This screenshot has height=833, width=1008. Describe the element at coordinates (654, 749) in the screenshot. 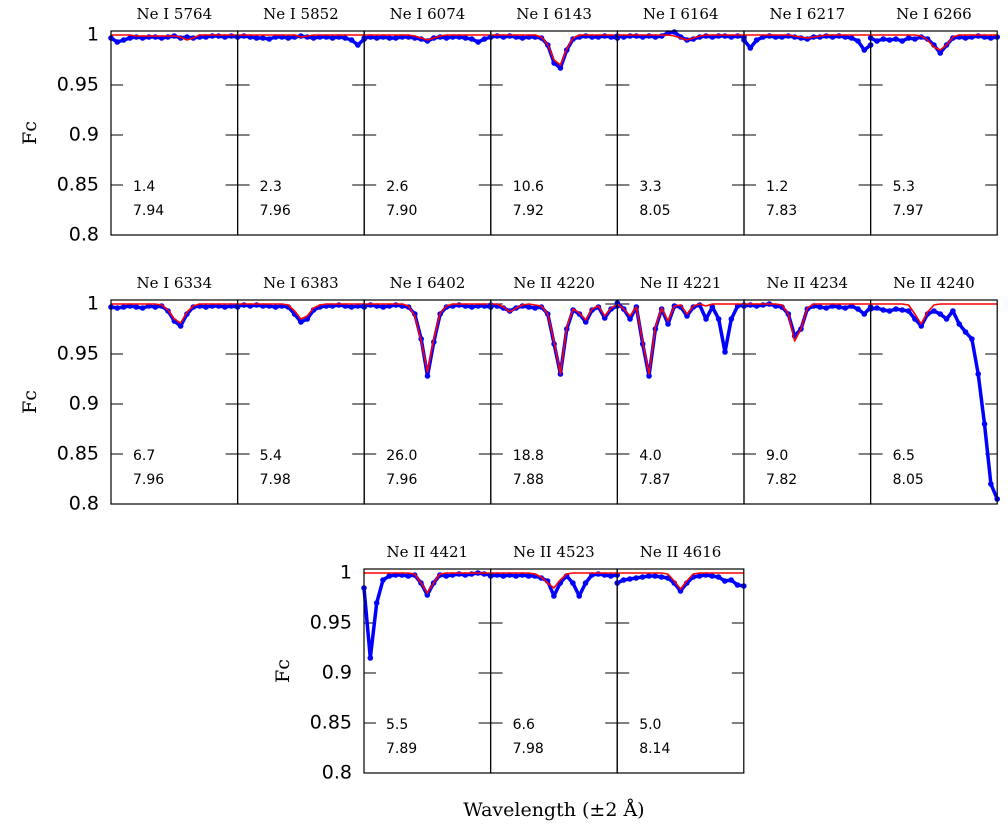

I see `panel-annotation: 8.14` at that location.